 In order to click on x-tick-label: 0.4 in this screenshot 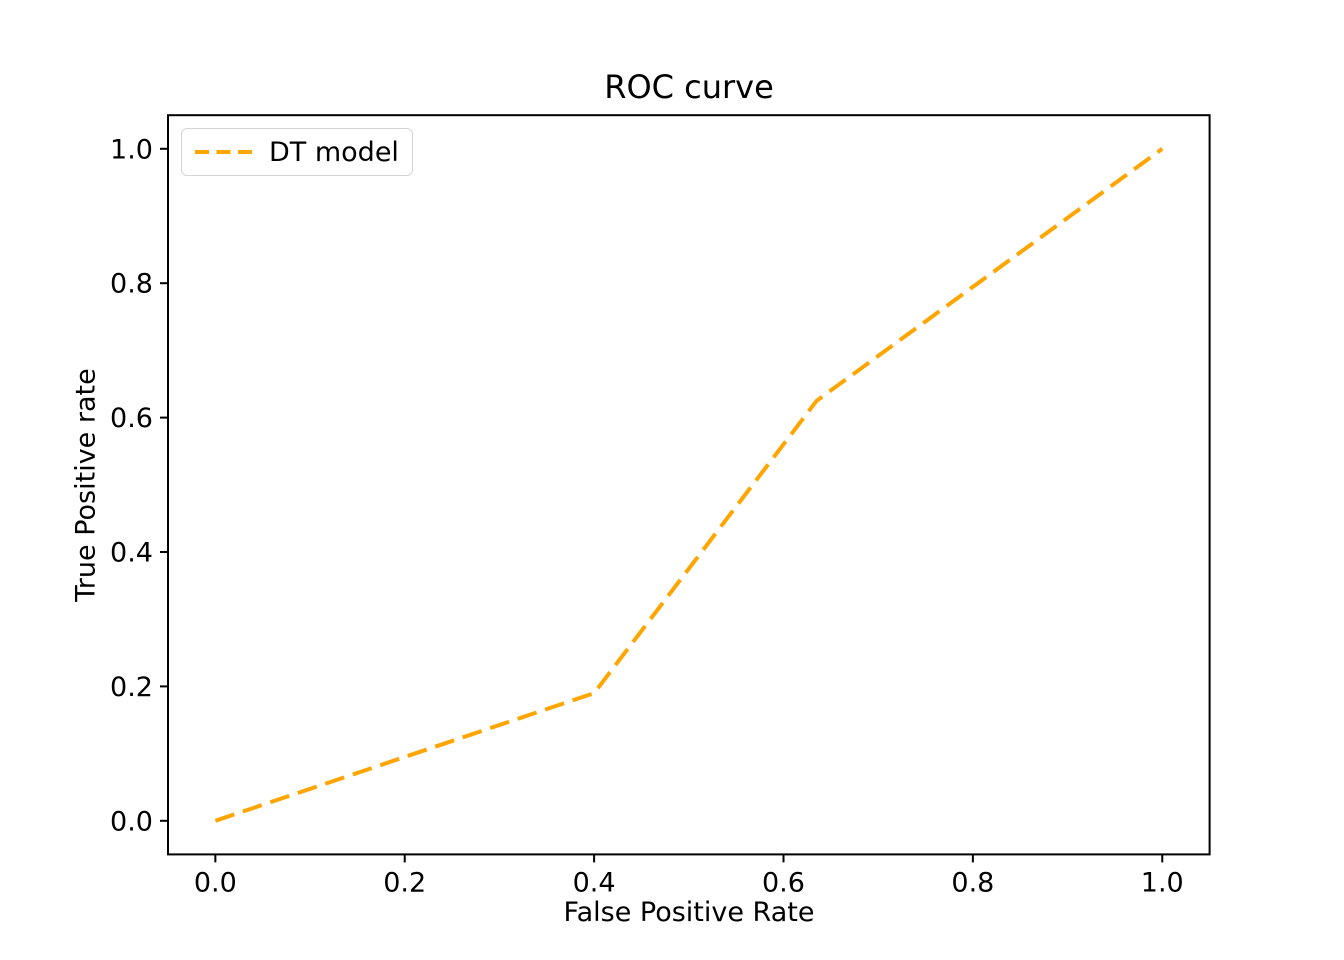, I will do `click(594, 882)`.